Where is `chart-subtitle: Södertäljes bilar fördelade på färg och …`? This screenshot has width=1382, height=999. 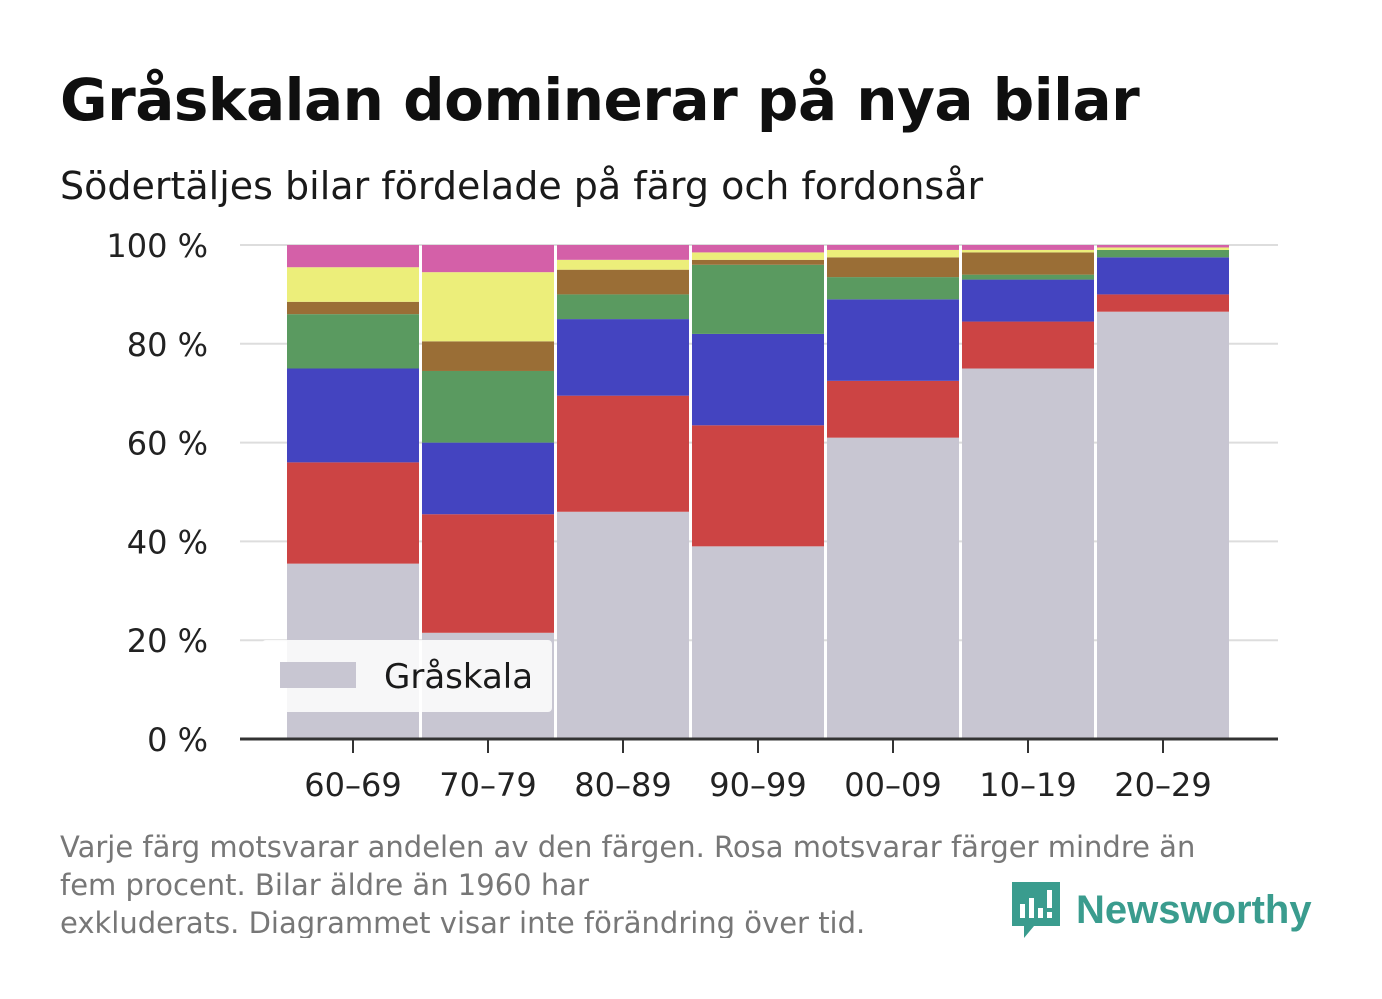 chart-subtitle: Södertäljes bilar fördelade på färg och … is located at coordinates (522, 186).